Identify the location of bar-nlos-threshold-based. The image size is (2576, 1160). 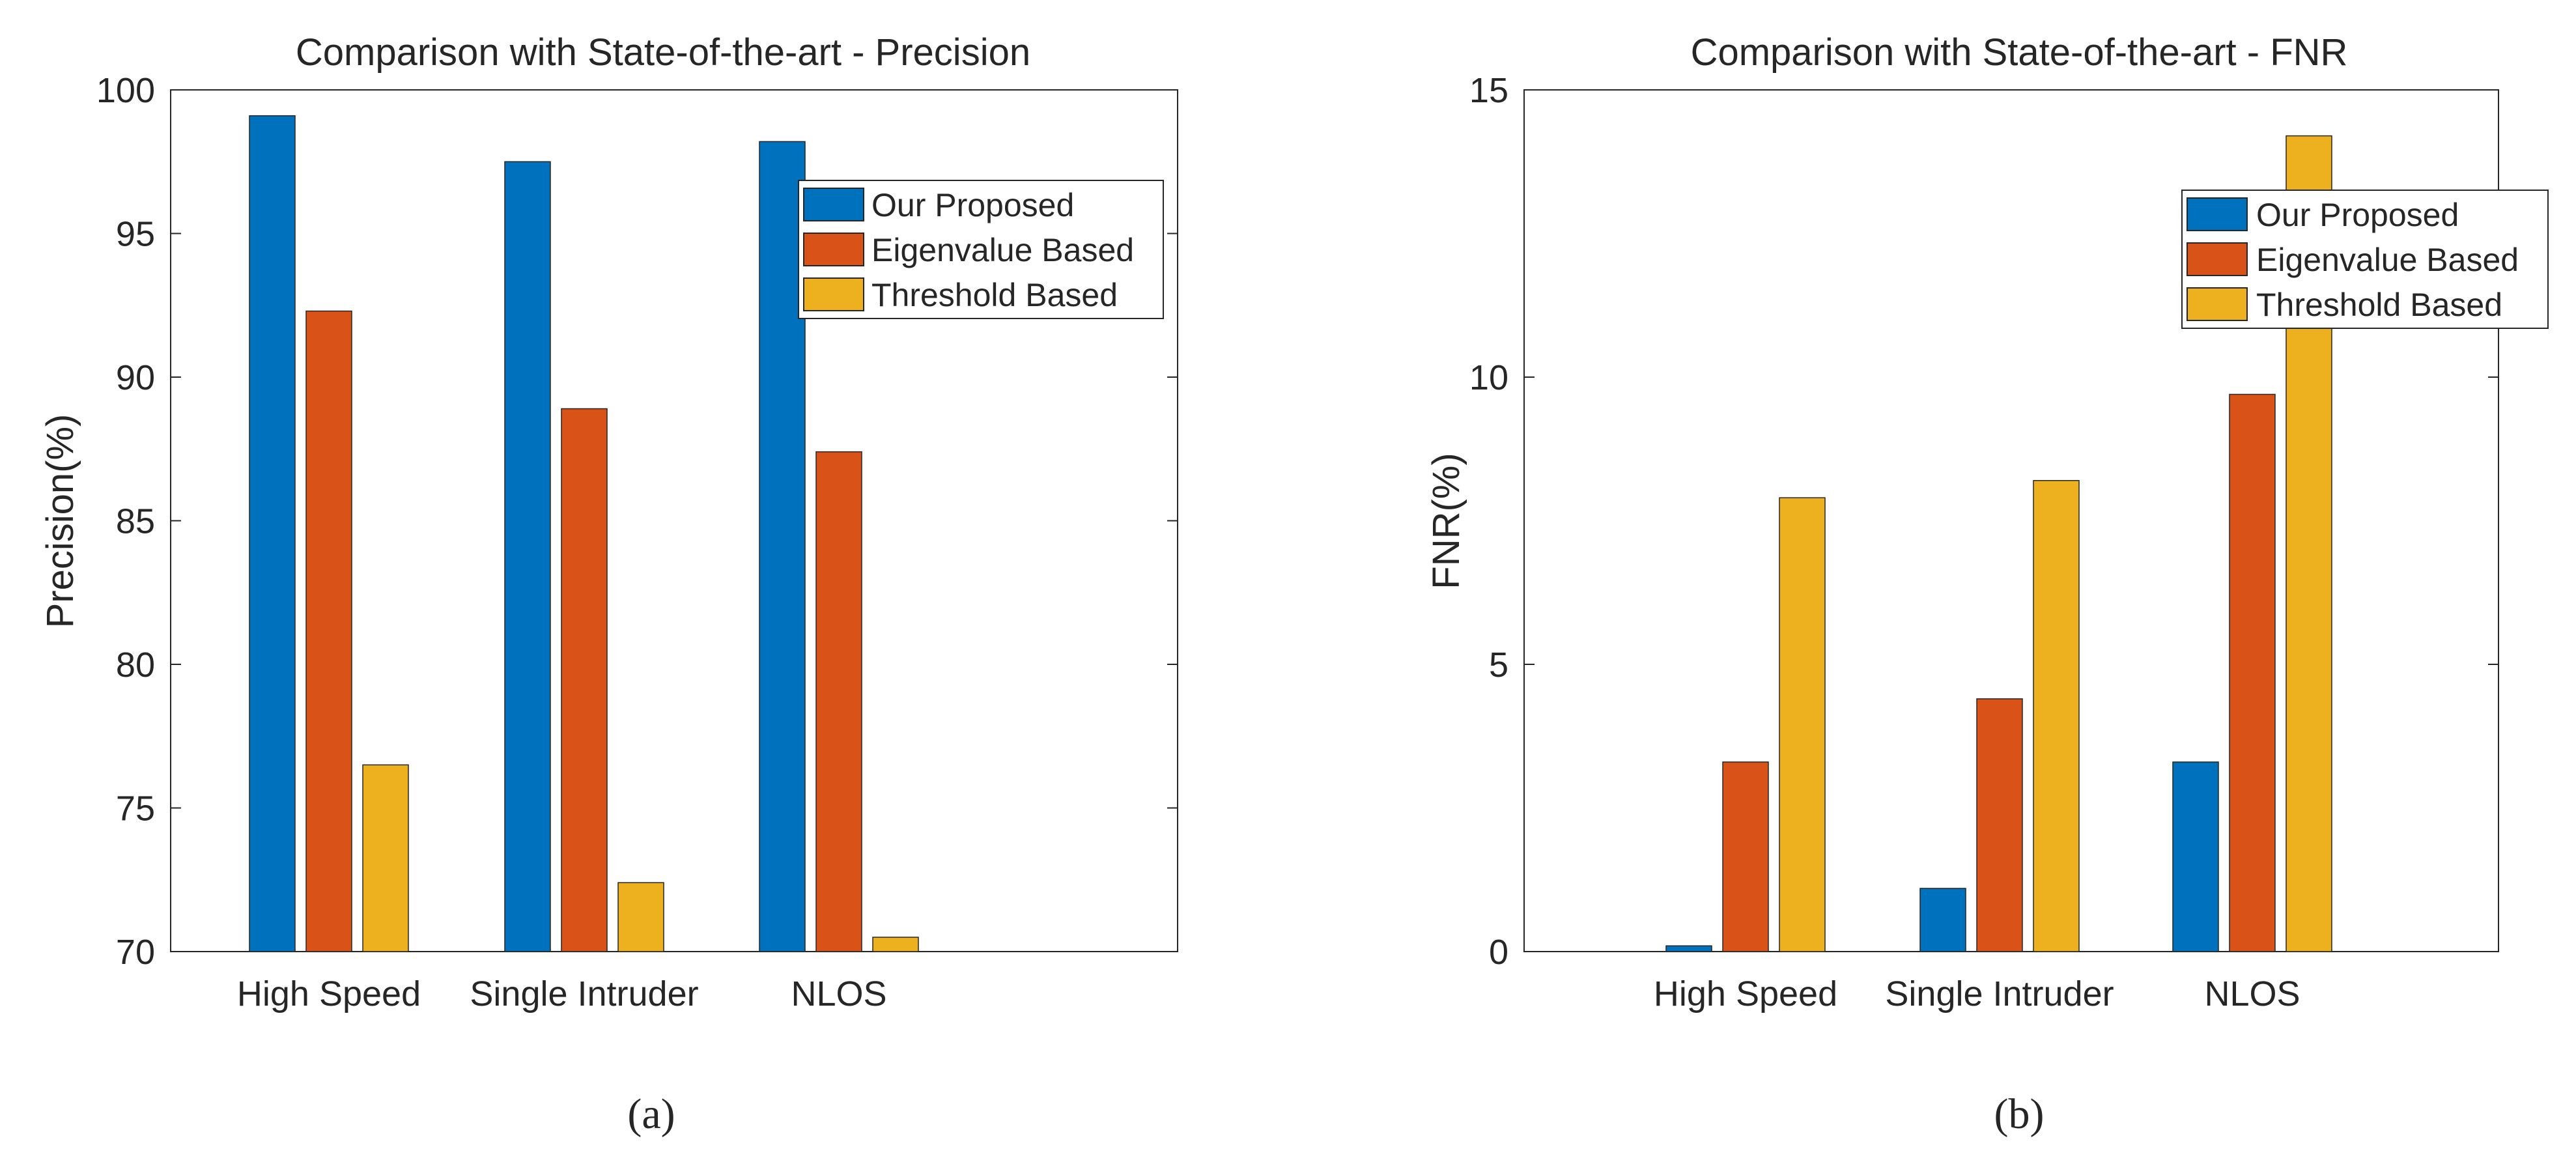
(895, 944).